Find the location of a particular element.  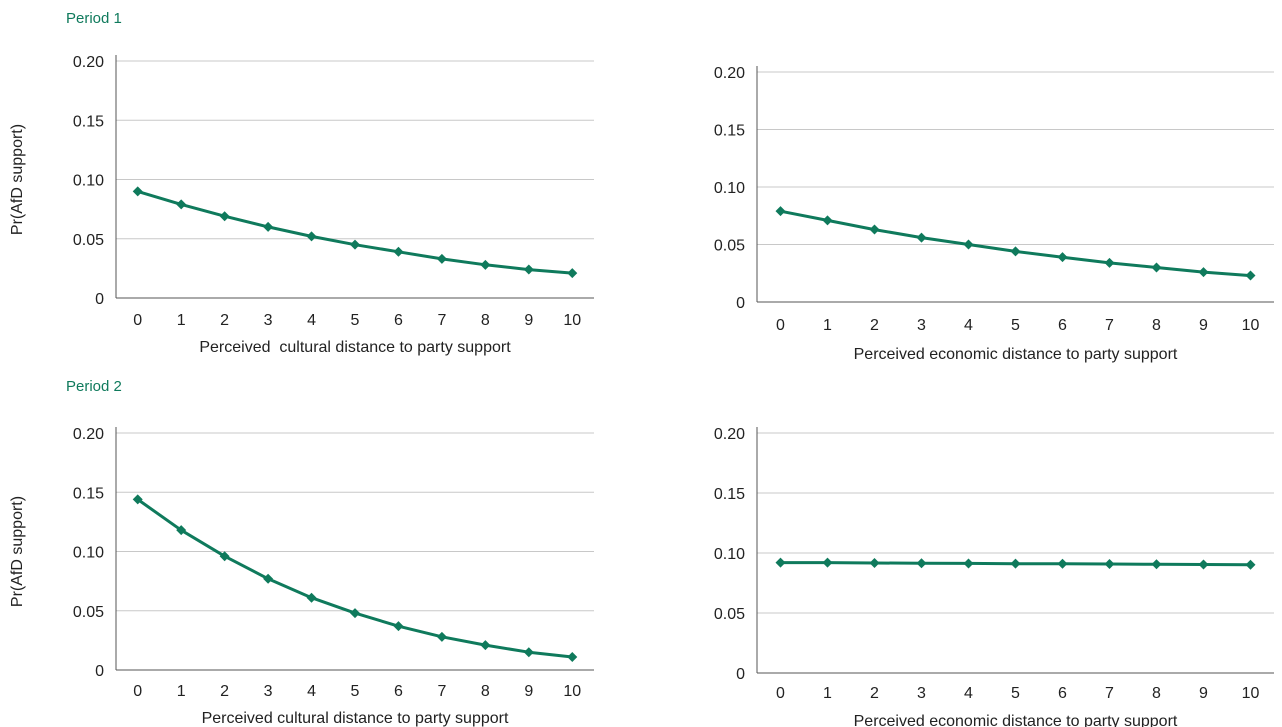

chart-1-x-tick-label: 3 is located at coordinates (921, 325).